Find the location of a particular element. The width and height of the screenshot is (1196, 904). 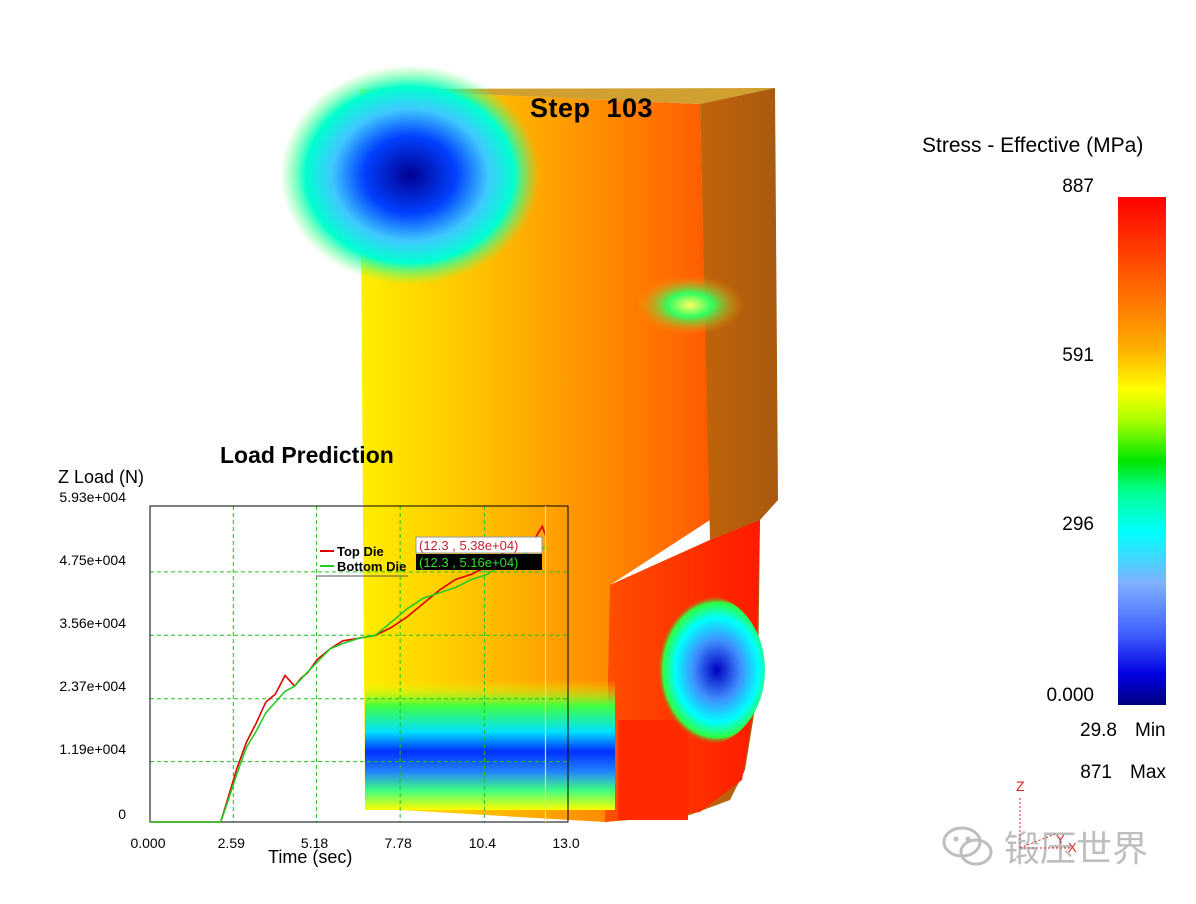

legend-bottom-die: Bottom Die is located at coordinates (371, 566).